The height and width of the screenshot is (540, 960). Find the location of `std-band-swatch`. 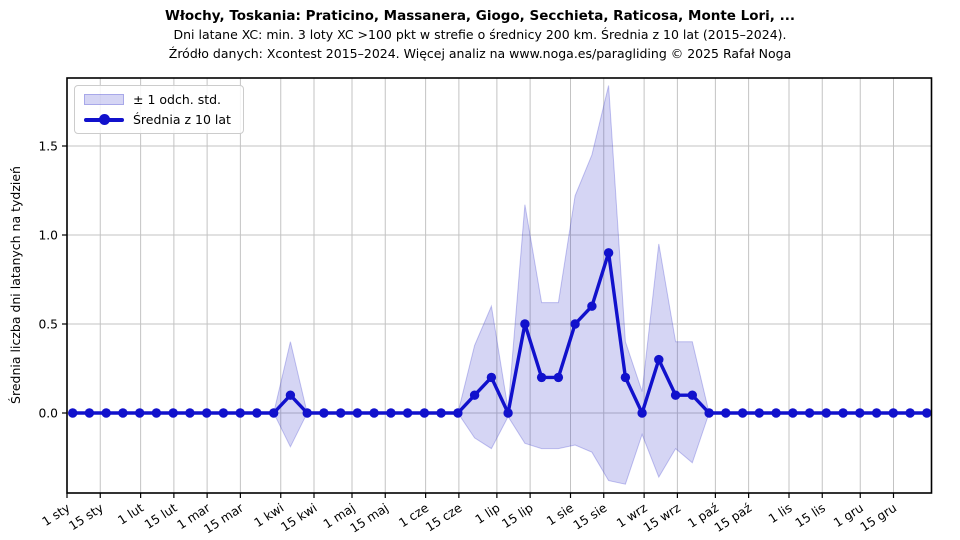

std-band-swatch is located at coordinates (104, 99).